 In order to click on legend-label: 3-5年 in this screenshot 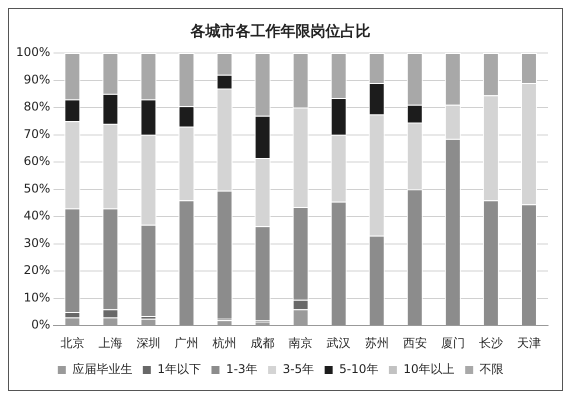, I will do `click(298, 369)`.